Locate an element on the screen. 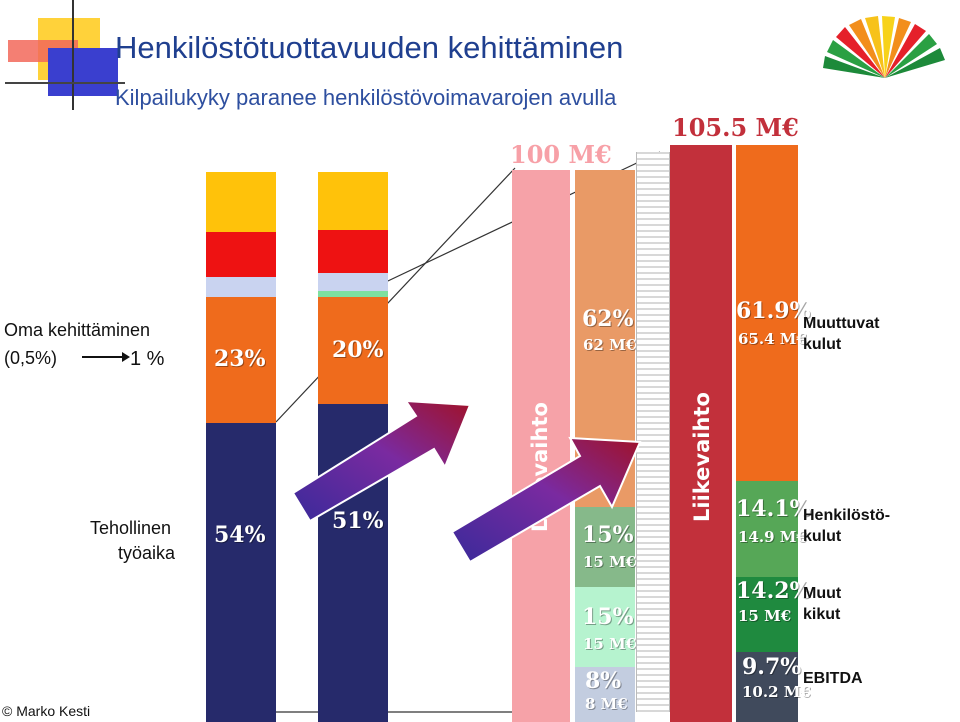 This screenshot has width=960, height=722. cost-b-variable-seg is located at coordinates (767, 313).